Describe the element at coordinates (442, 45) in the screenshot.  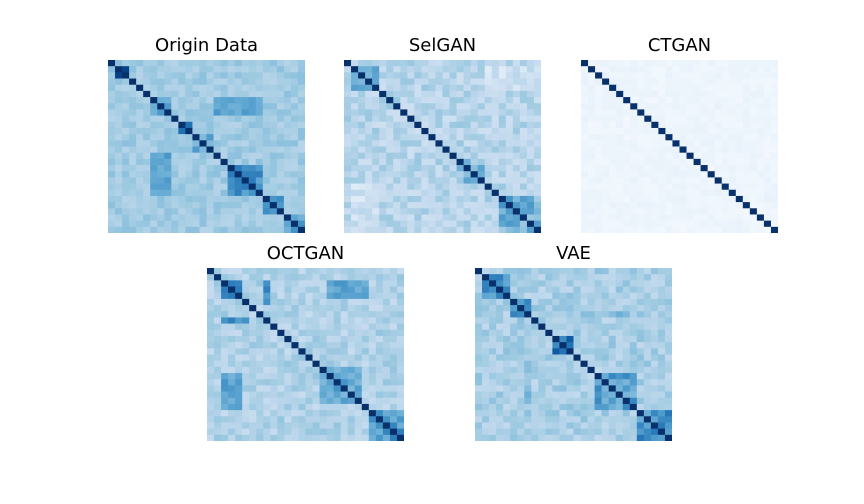
I see `panel-title: SelGAN` at that location.